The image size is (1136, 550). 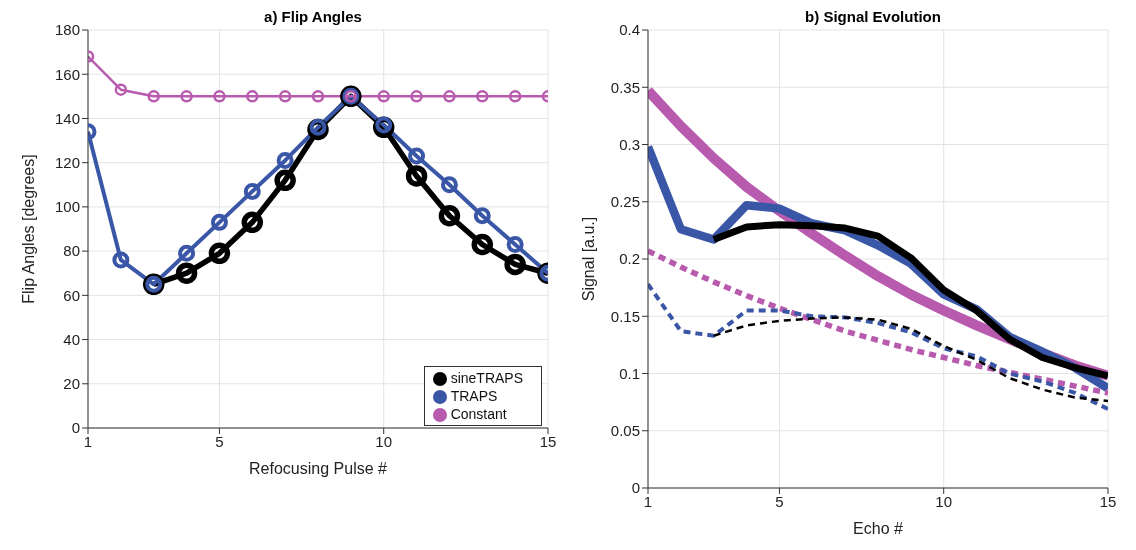 What do you see at coordinates (625, 87) in the screenshot?
I see `y-tick-label: 0.35` at bounding box center [625, 87].